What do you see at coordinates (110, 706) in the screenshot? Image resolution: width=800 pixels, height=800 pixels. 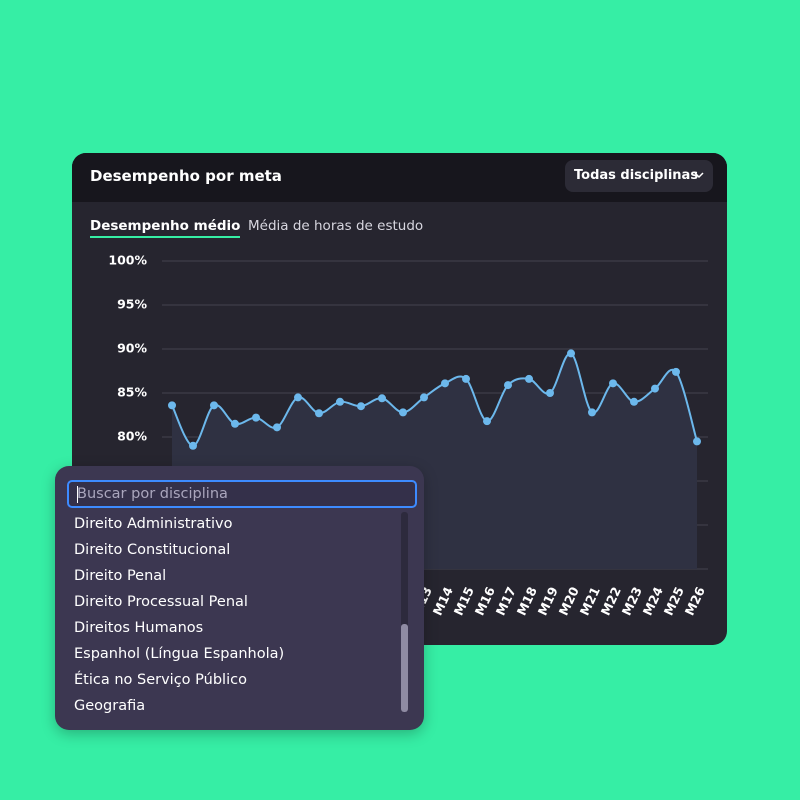 I see `option: Geografia` at bounding box center [110, 706].